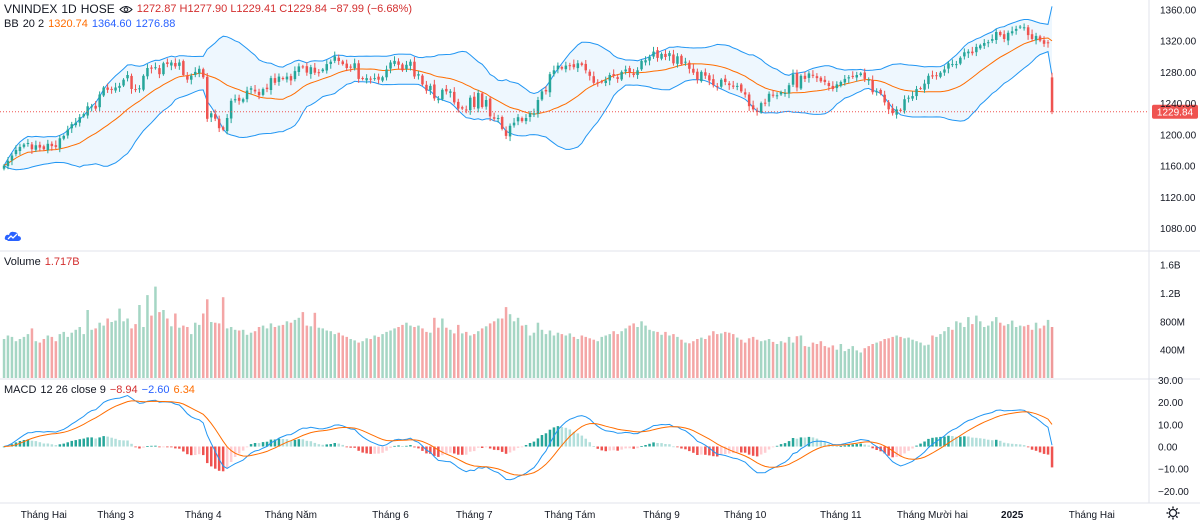  I want to click on exchange-label: HOSE, so click(97, 9).